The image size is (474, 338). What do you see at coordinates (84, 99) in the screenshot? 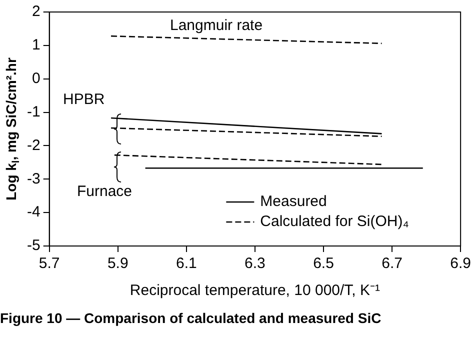
I see `annotation: HPBR` at bounding box center [84, 99].